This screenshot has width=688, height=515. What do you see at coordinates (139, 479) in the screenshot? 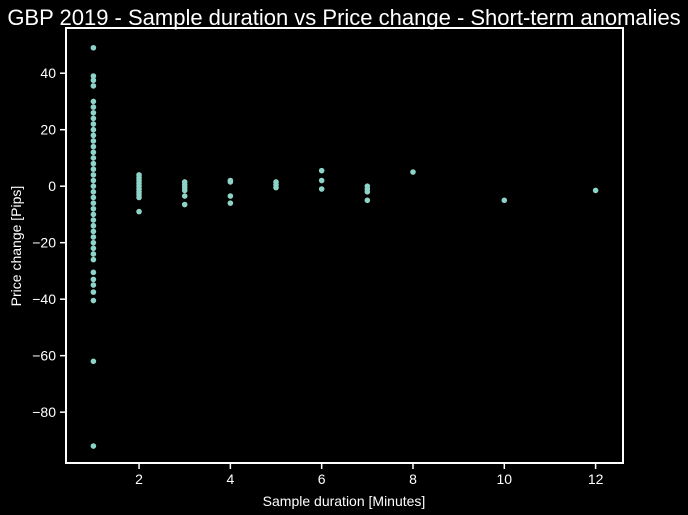
I see `x-tick-label: 2` at bounding box center [139, 479].